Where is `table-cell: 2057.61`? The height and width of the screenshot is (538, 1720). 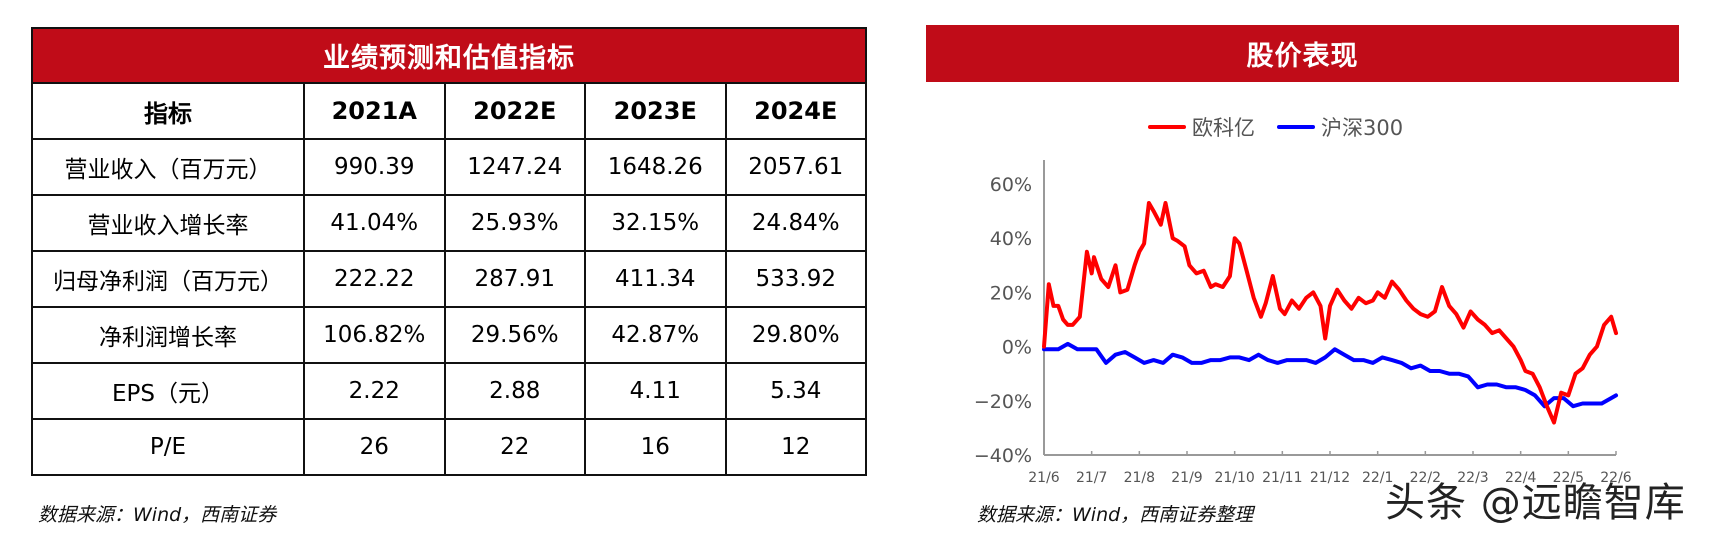
table-cell: 2057.61 is located at coordinates (796, 167).